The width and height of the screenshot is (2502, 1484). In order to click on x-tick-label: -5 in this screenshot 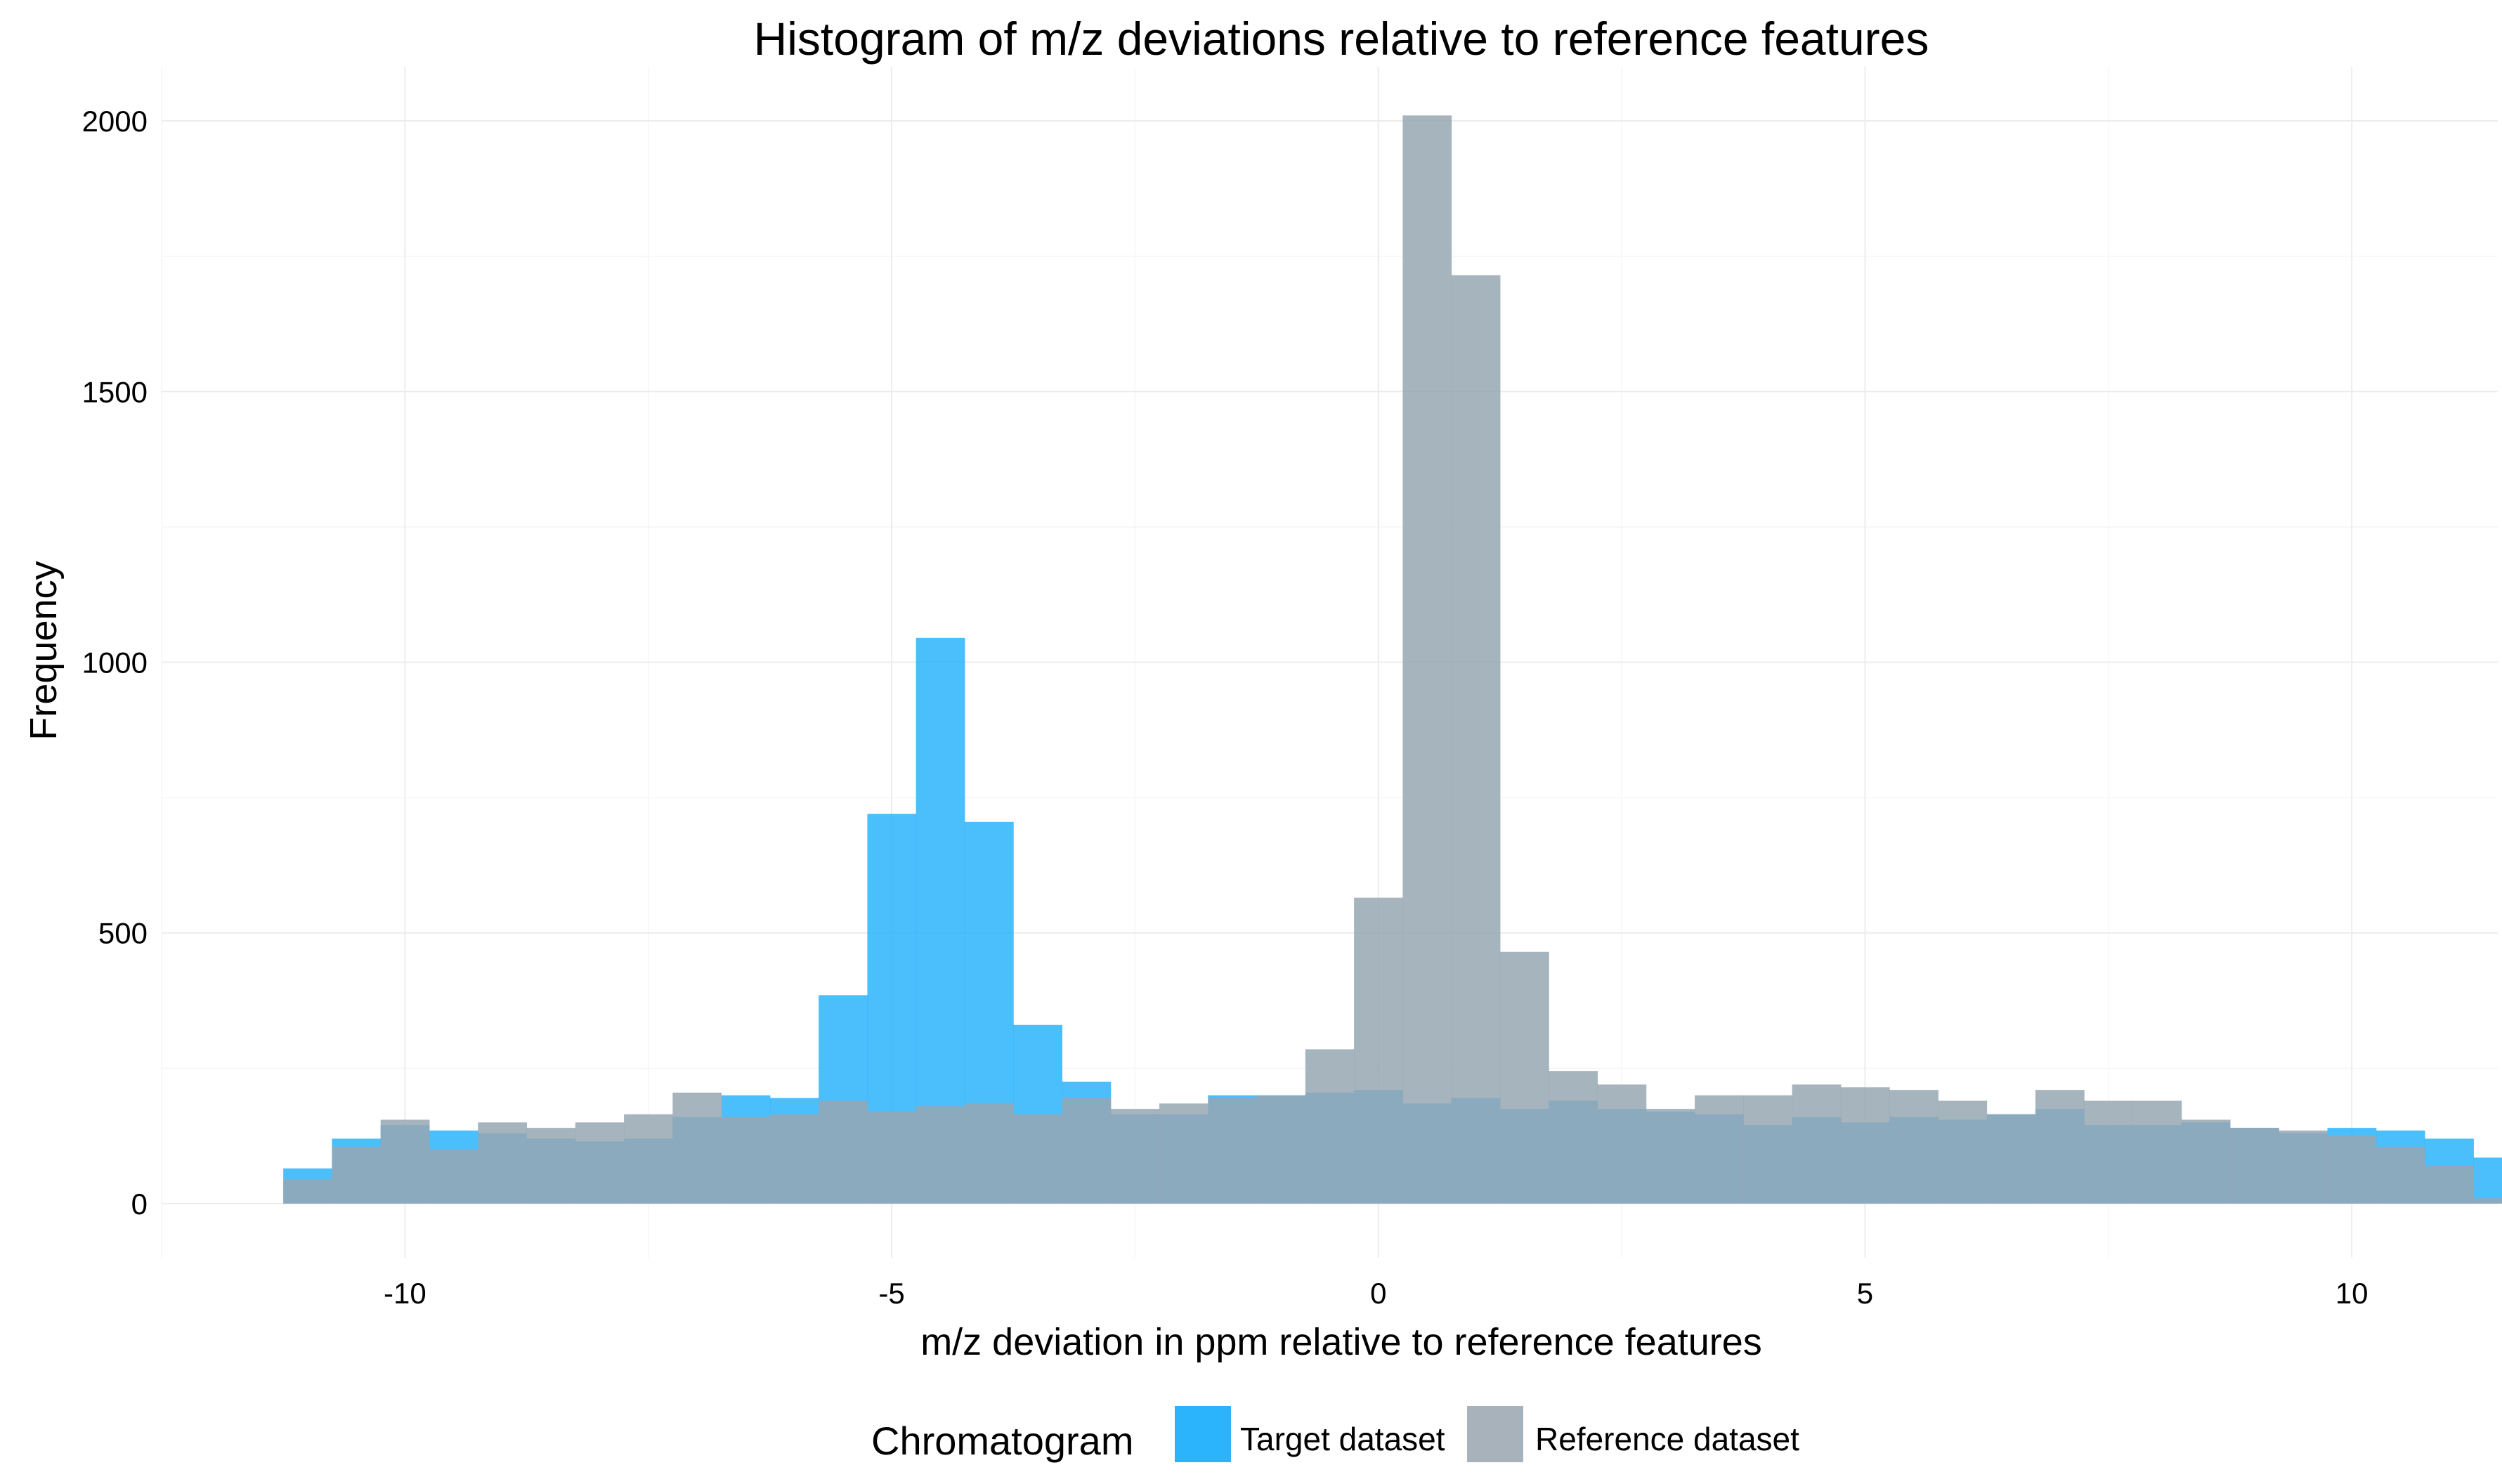, I will do `click(891, 1293)`.